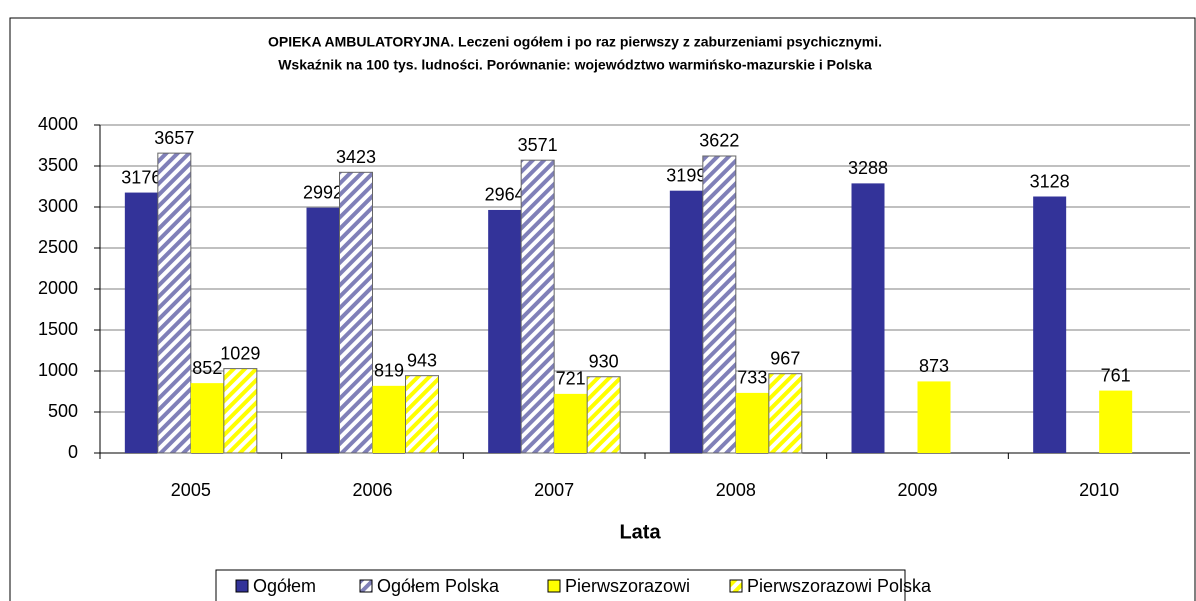 Image resolution: width=1196 pixels, height=601 pixels. Describe the element at coordinates (73, 452) in the screenshot. I see `y-tick-label: 0` at that location.